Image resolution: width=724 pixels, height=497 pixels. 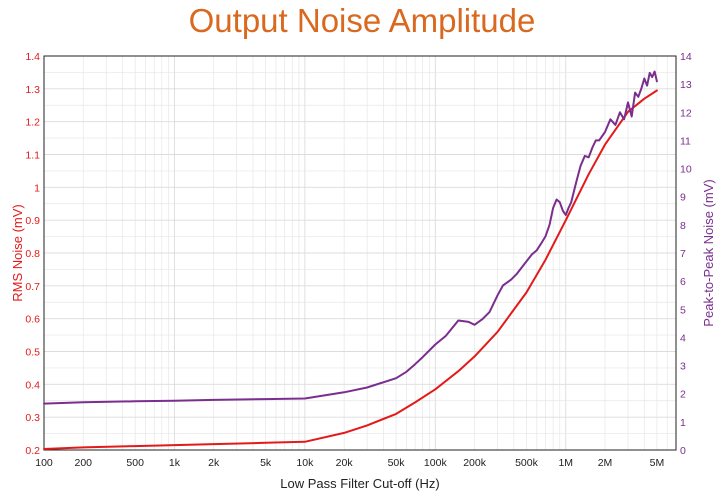 I want to click on left-tick-label: 1.3, so click(x=32, y=90).